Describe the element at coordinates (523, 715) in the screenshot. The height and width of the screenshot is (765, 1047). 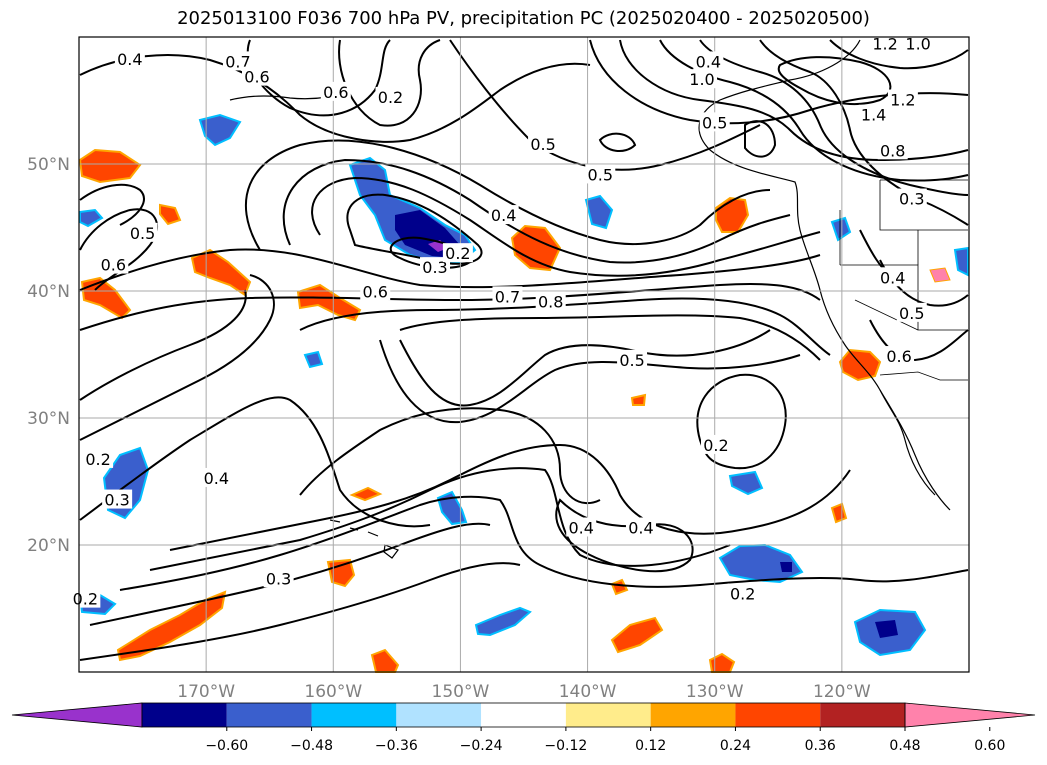
I see `colorbar-outline` at that location.